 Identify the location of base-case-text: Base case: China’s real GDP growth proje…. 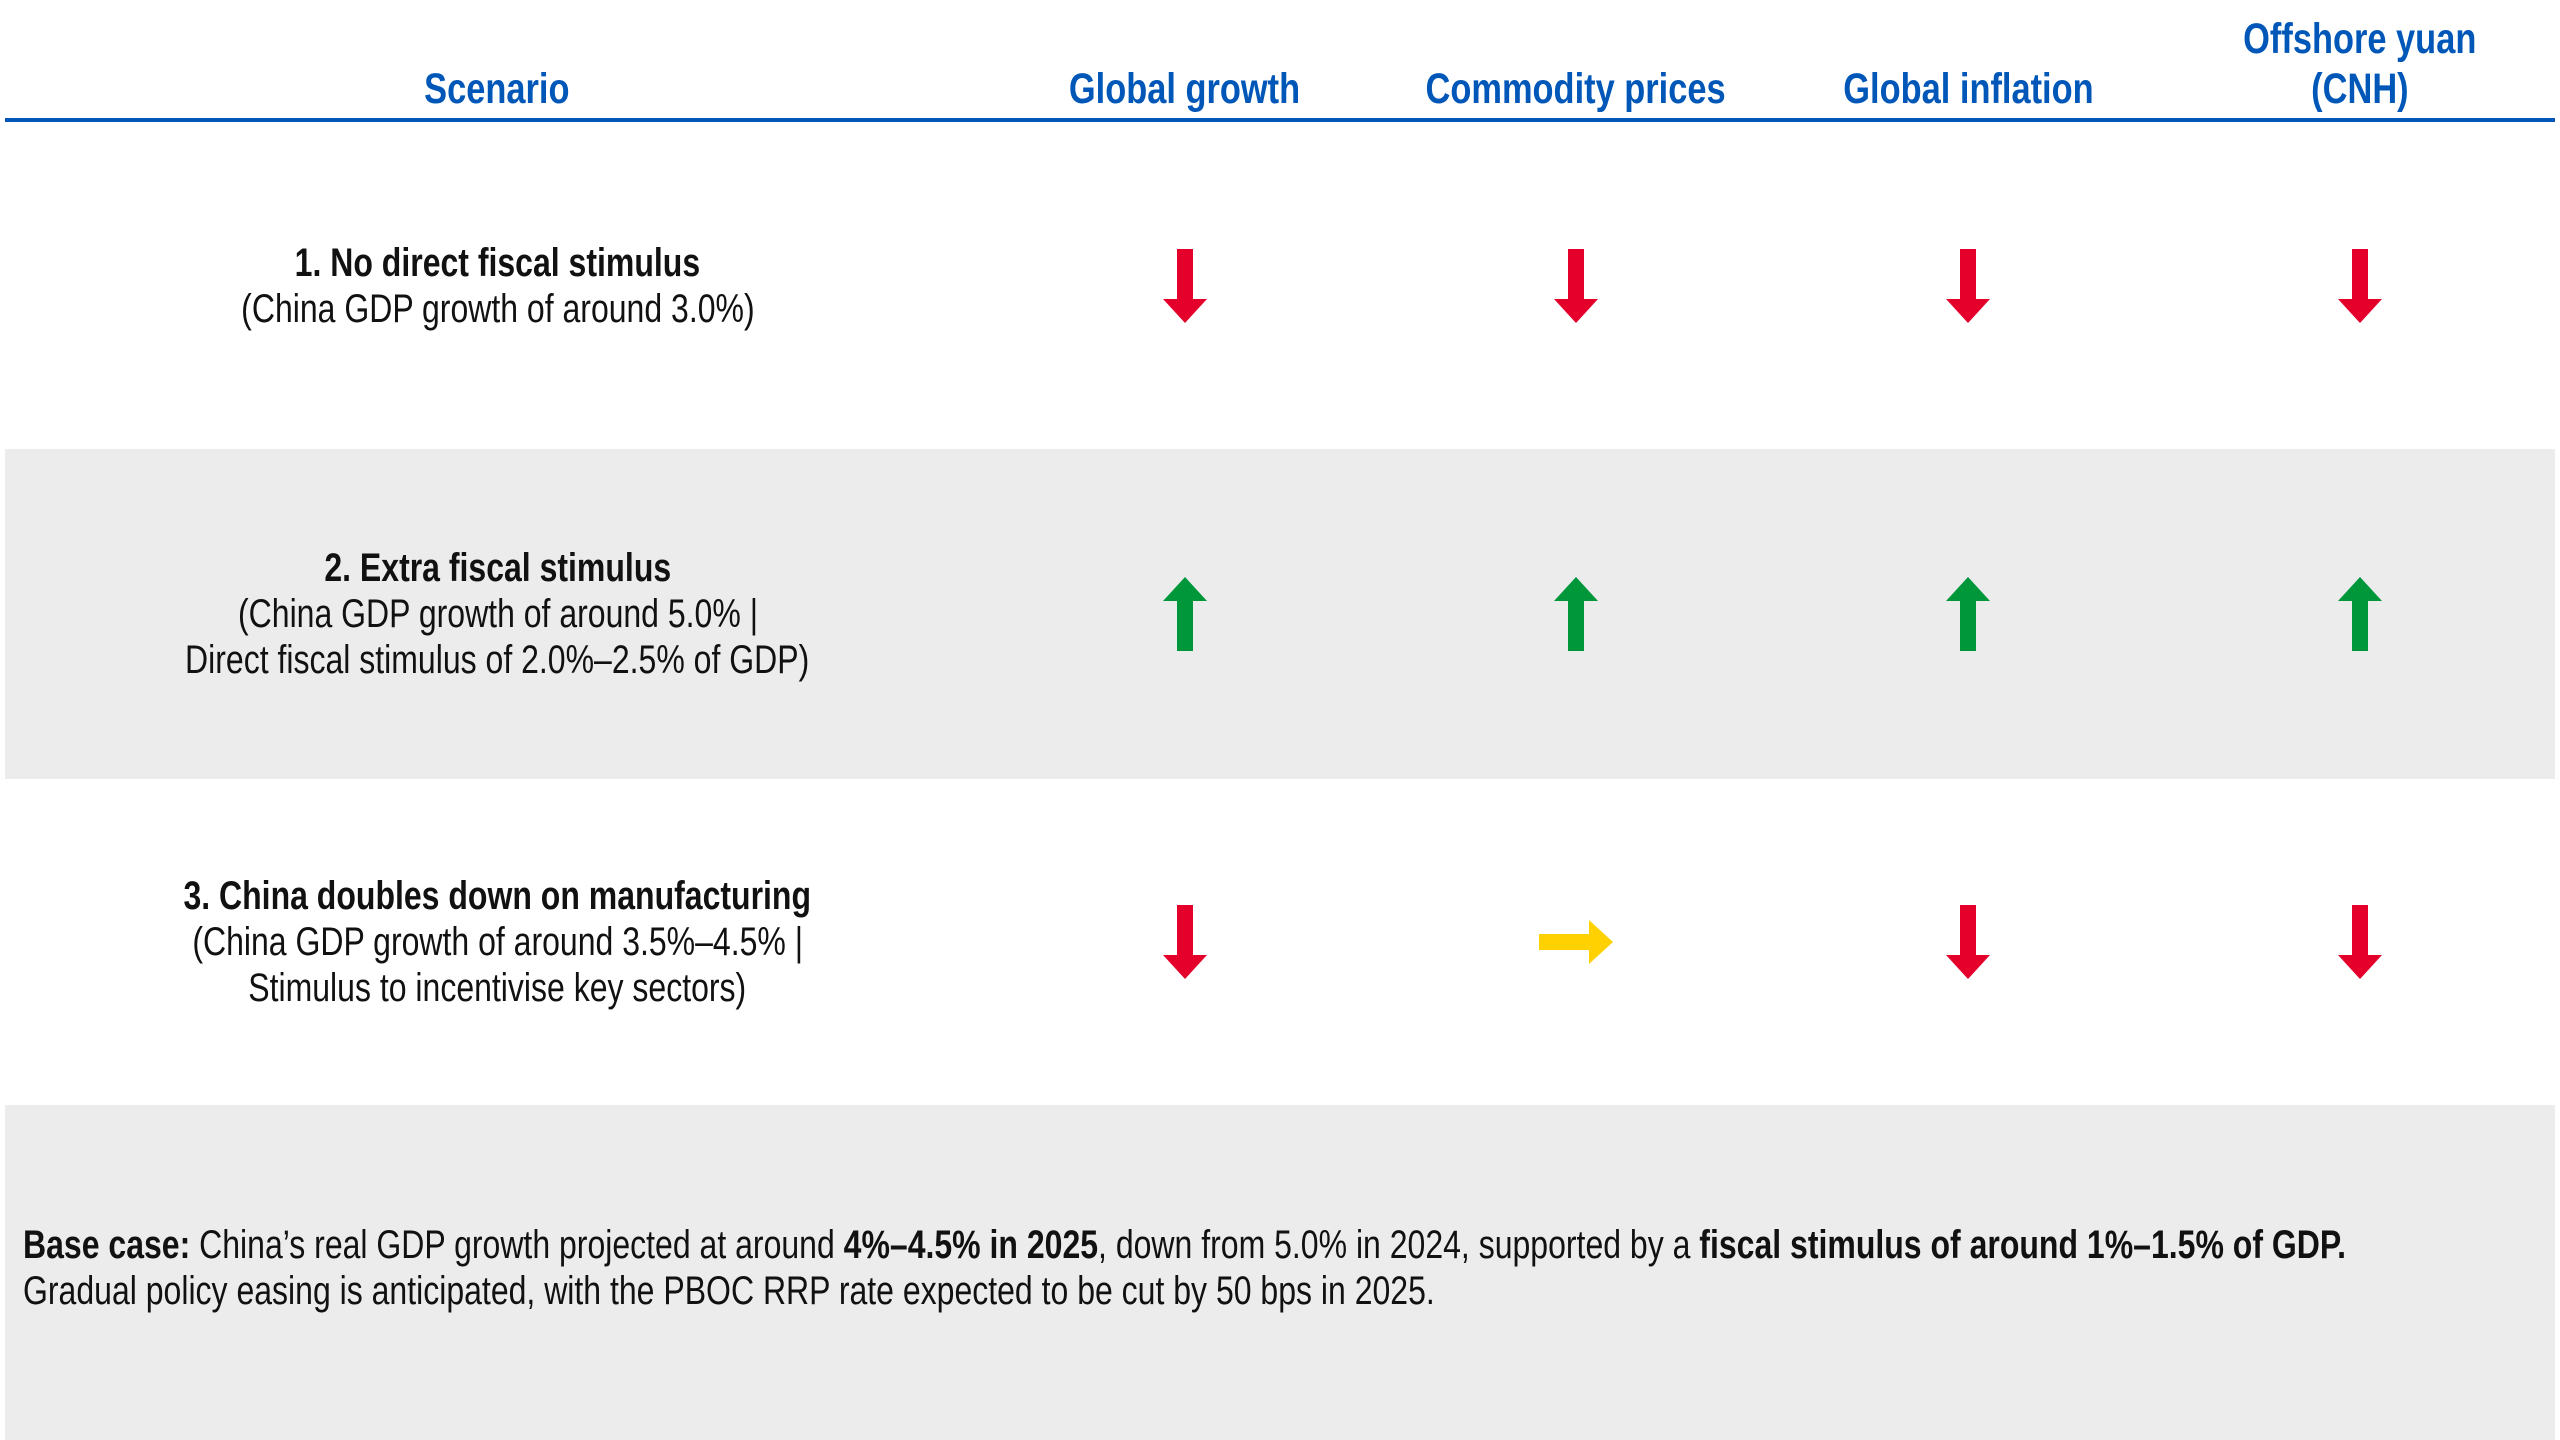
(1184, 1268).